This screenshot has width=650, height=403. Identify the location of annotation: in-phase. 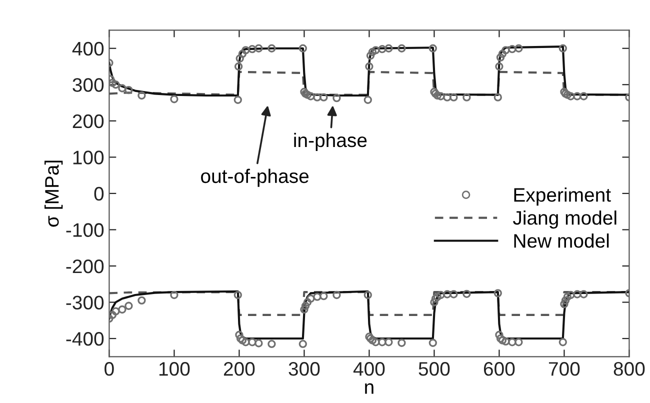
(330, 142).